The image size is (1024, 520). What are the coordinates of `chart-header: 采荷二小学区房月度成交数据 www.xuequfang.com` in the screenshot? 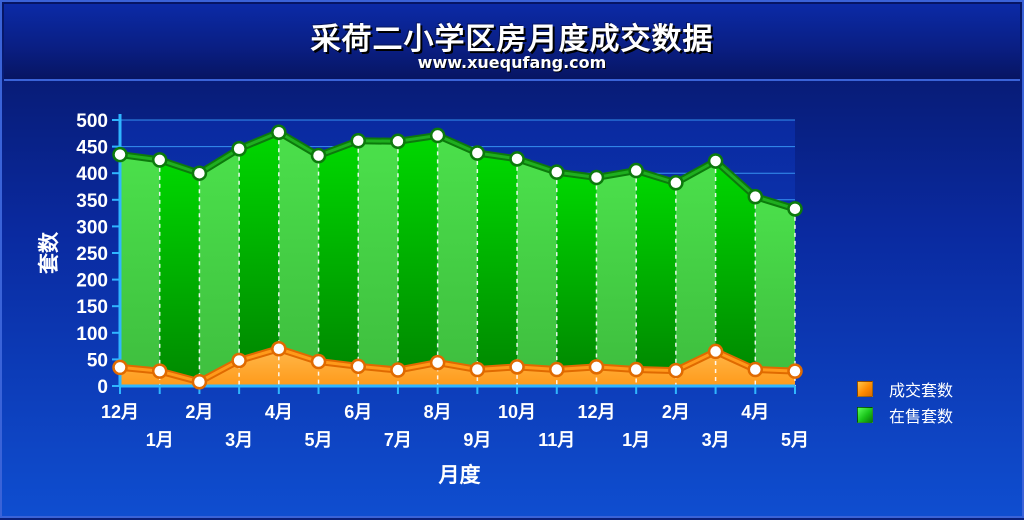 It's located at (512, 42).